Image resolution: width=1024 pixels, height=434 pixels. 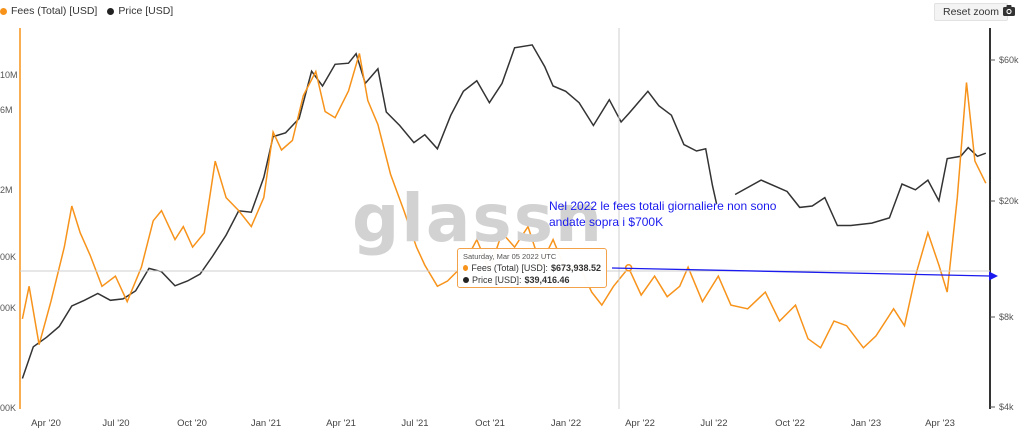 What do you see at coordinates (497, 280) in the screenshot?
I see `tooltip-price-label: Price [USD]:` at bounding box center [497, 280].